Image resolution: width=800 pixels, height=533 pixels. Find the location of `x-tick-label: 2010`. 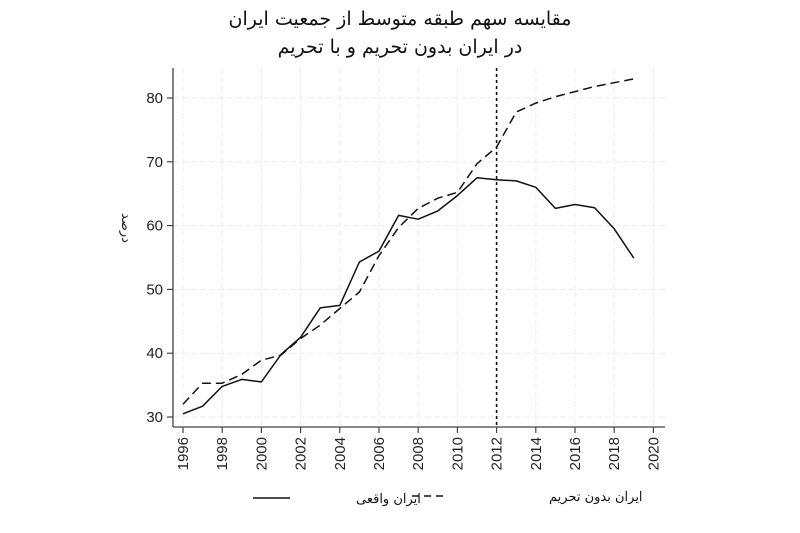

x-tick-label: 2010 is located at coordinates (457, 453).